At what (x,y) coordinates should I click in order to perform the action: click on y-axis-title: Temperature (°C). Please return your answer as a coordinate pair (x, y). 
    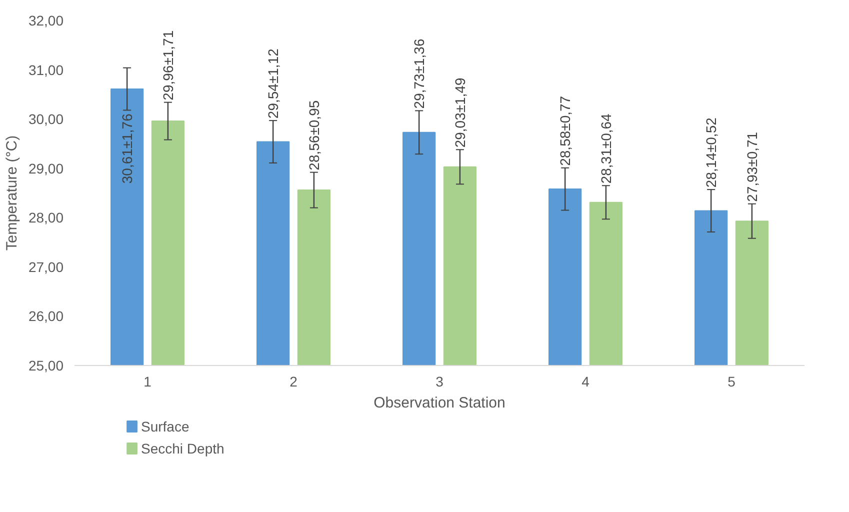
    Looking at the image, I should click on (11, 193).